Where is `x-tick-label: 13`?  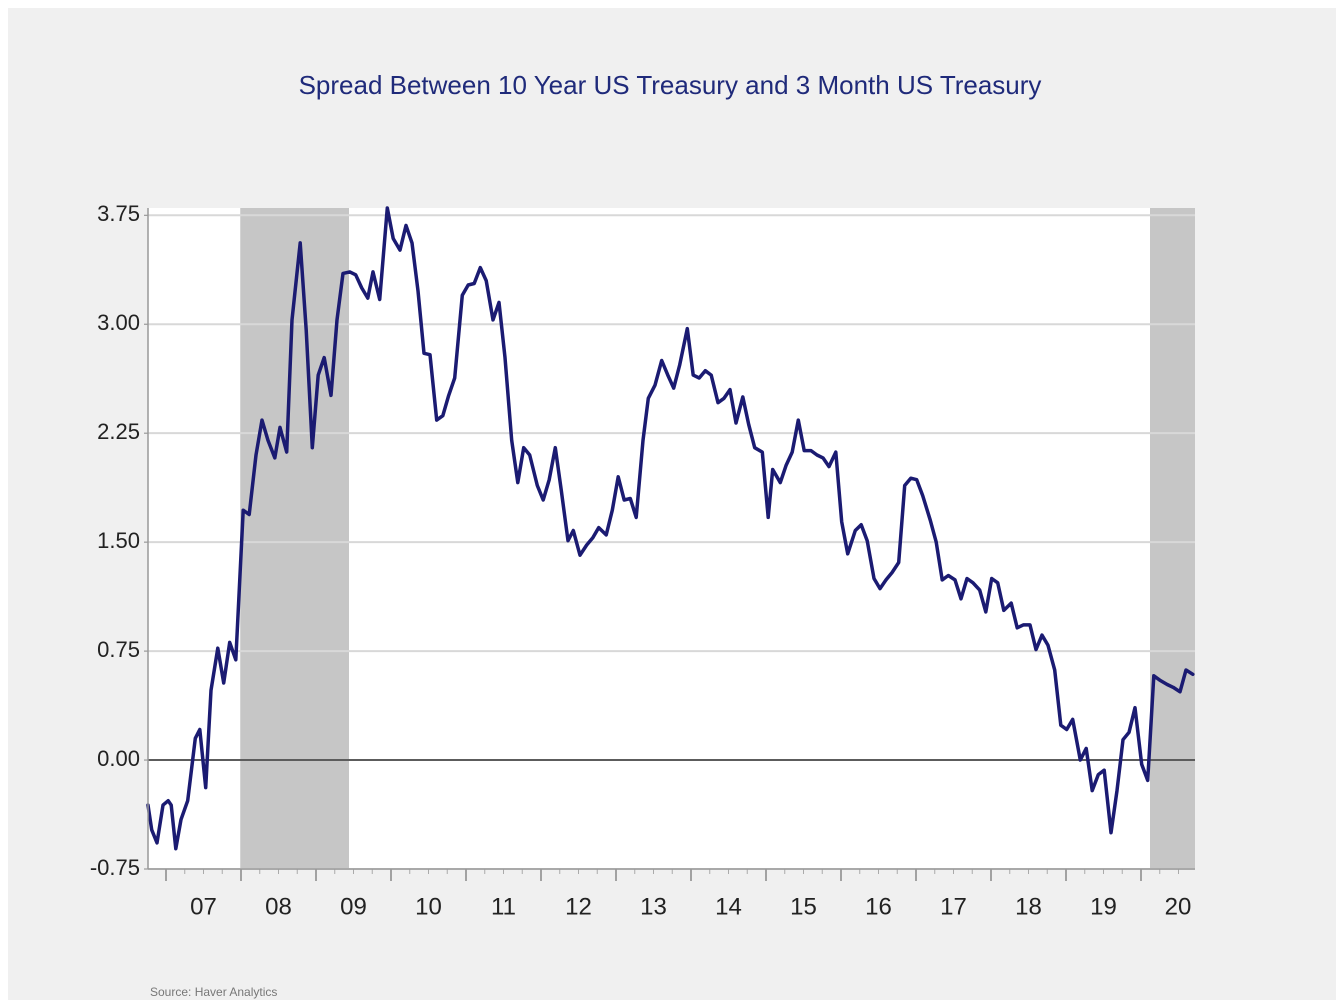 x-tick-label: 13 is located at coordinates (653, 906).